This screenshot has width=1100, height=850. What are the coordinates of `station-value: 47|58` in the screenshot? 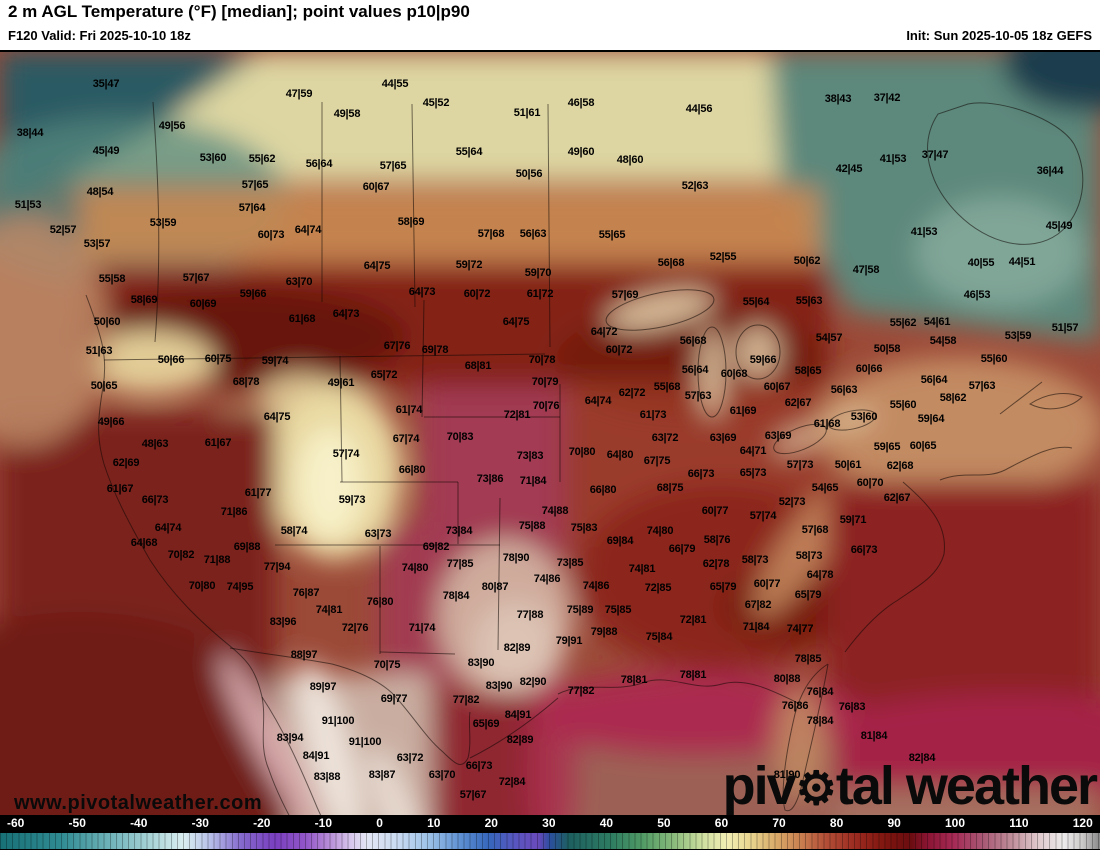 It's located at (866, 270).